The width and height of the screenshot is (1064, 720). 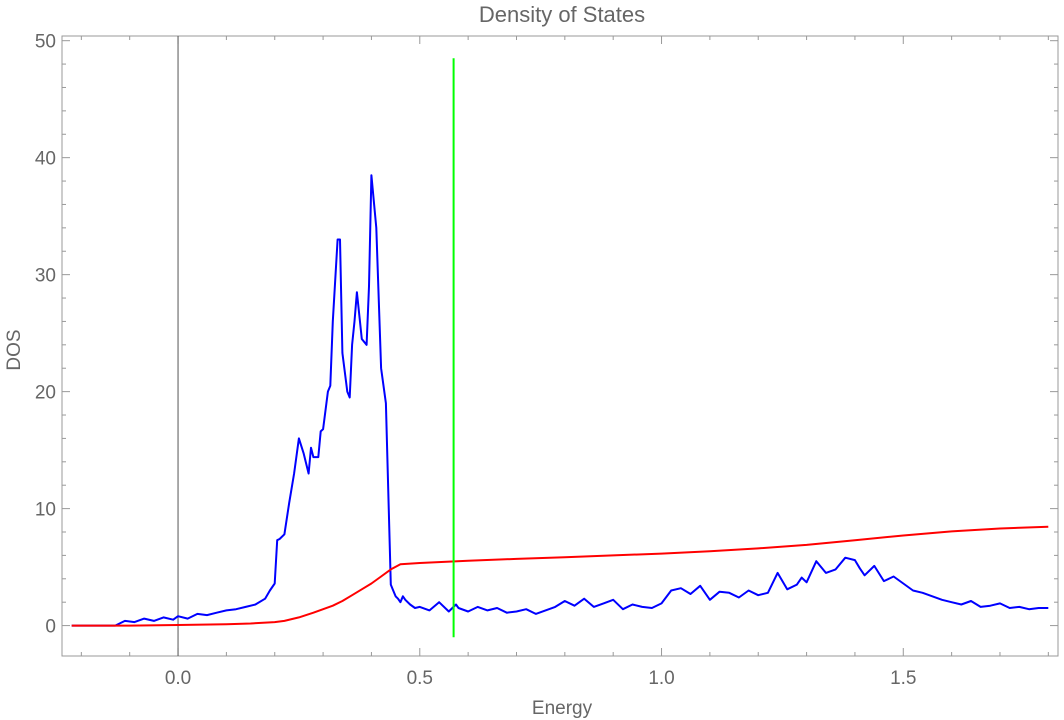 What do you see at coordinates (178, 678) in the screenshot?
I see `x-tick-label: 0.0` at bounding box center [178, 678].